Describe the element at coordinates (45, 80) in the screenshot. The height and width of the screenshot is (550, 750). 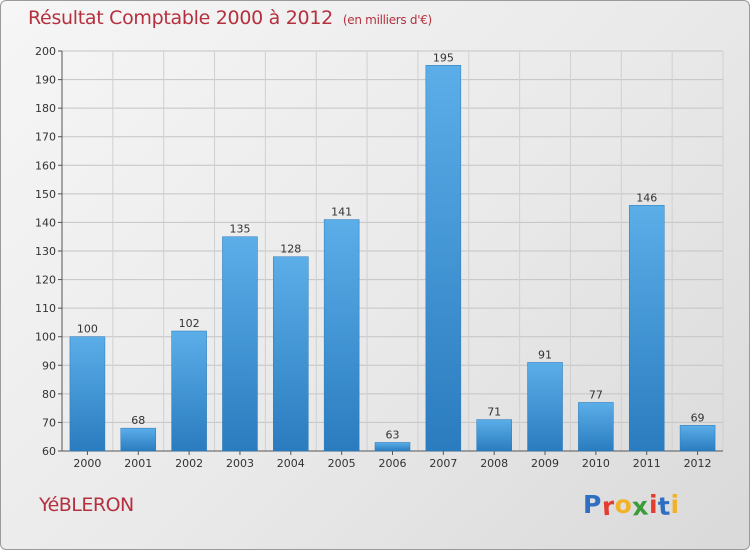
I see `y-tick-label: 190` at that location.